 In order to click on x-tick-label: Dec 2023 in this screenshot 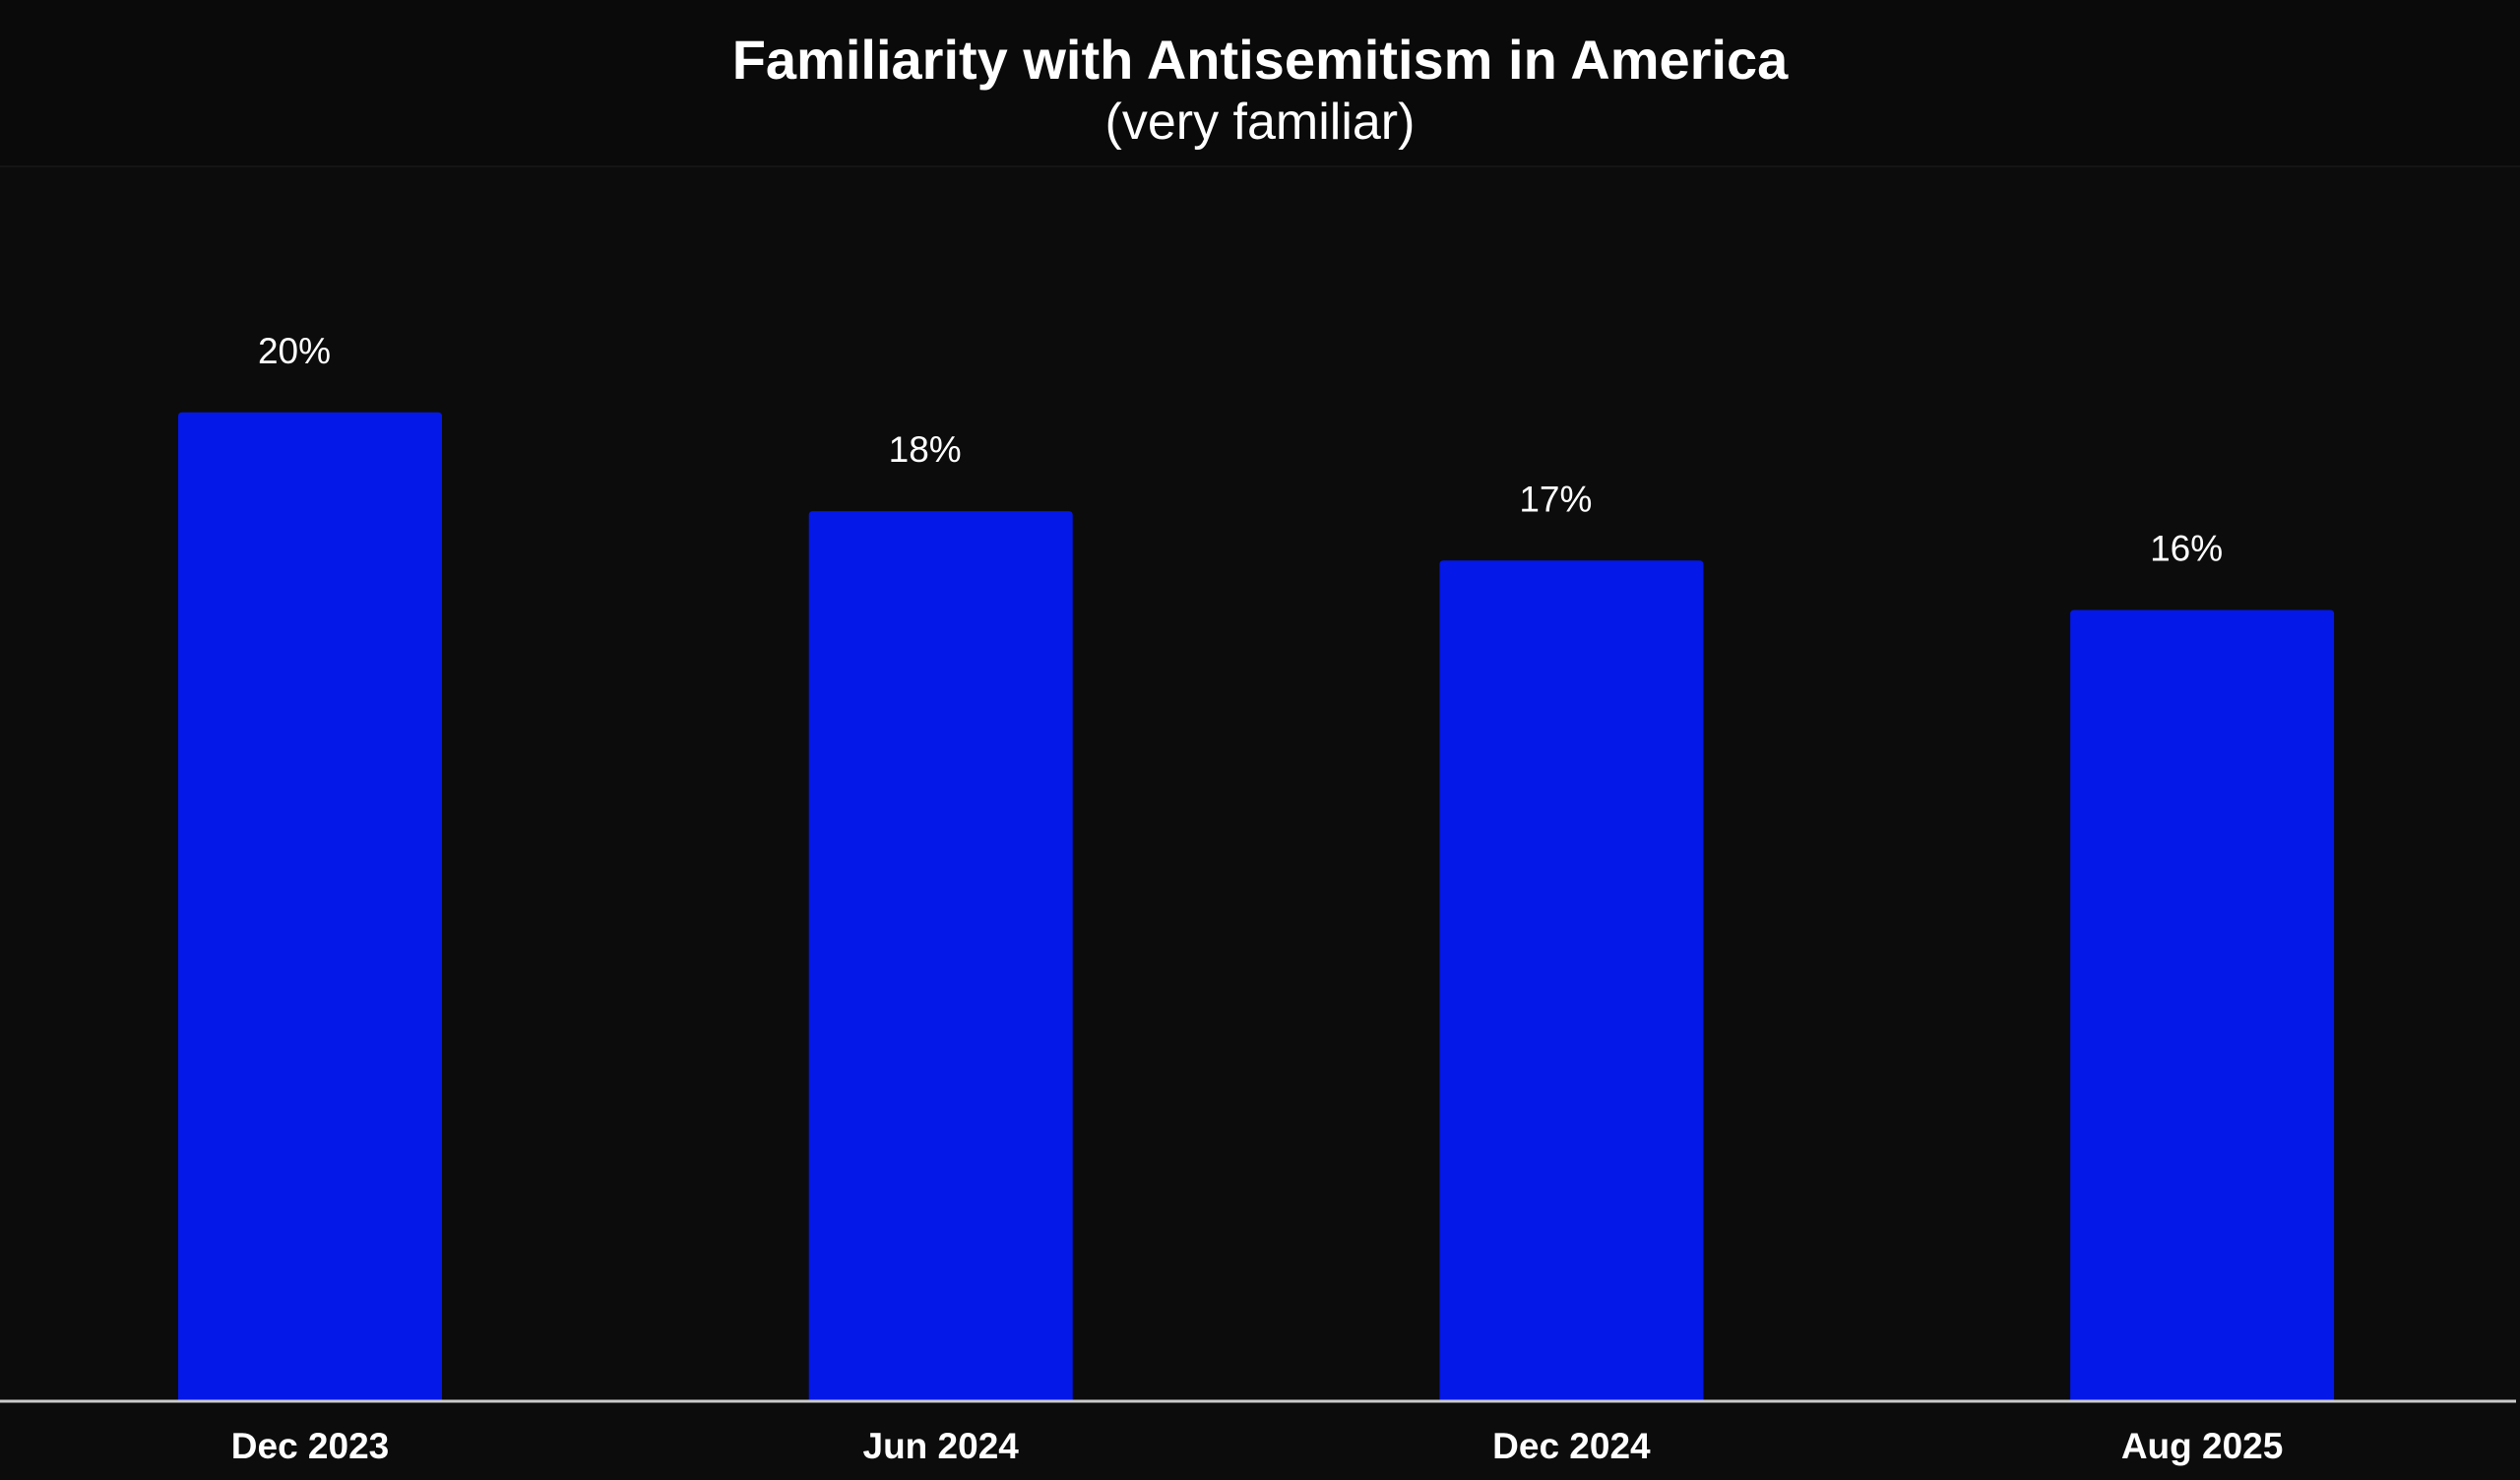, I will do `click(310, 1446)`.